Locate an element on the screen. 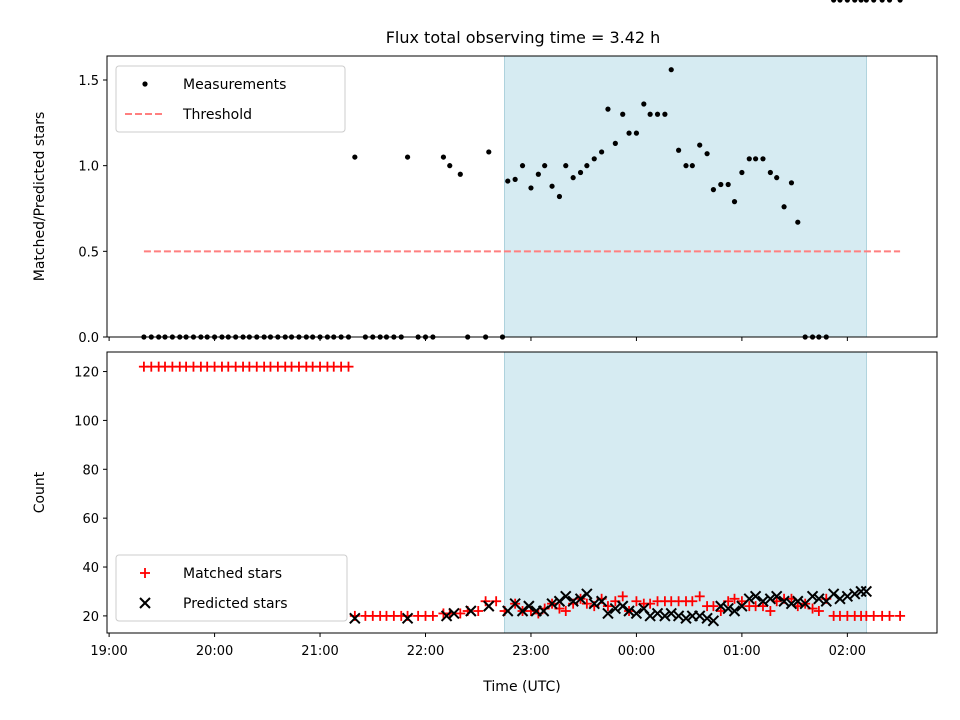 The width and height of the screenshot is (960, 720). legend-marker-x is located at coordinates (145, 603).